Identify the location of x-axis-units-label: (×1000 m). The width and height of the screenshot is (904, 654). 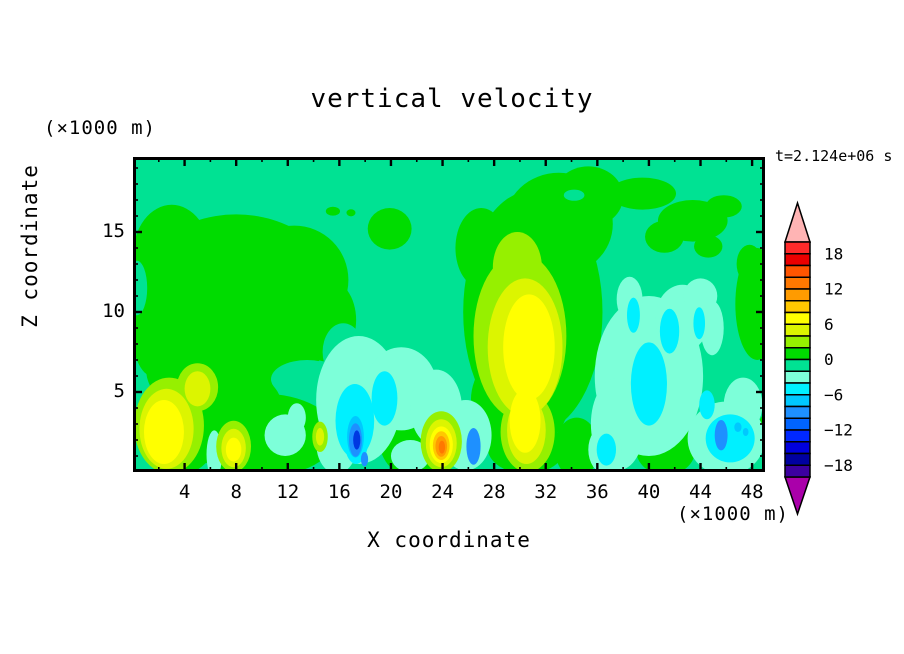
(733, 514).